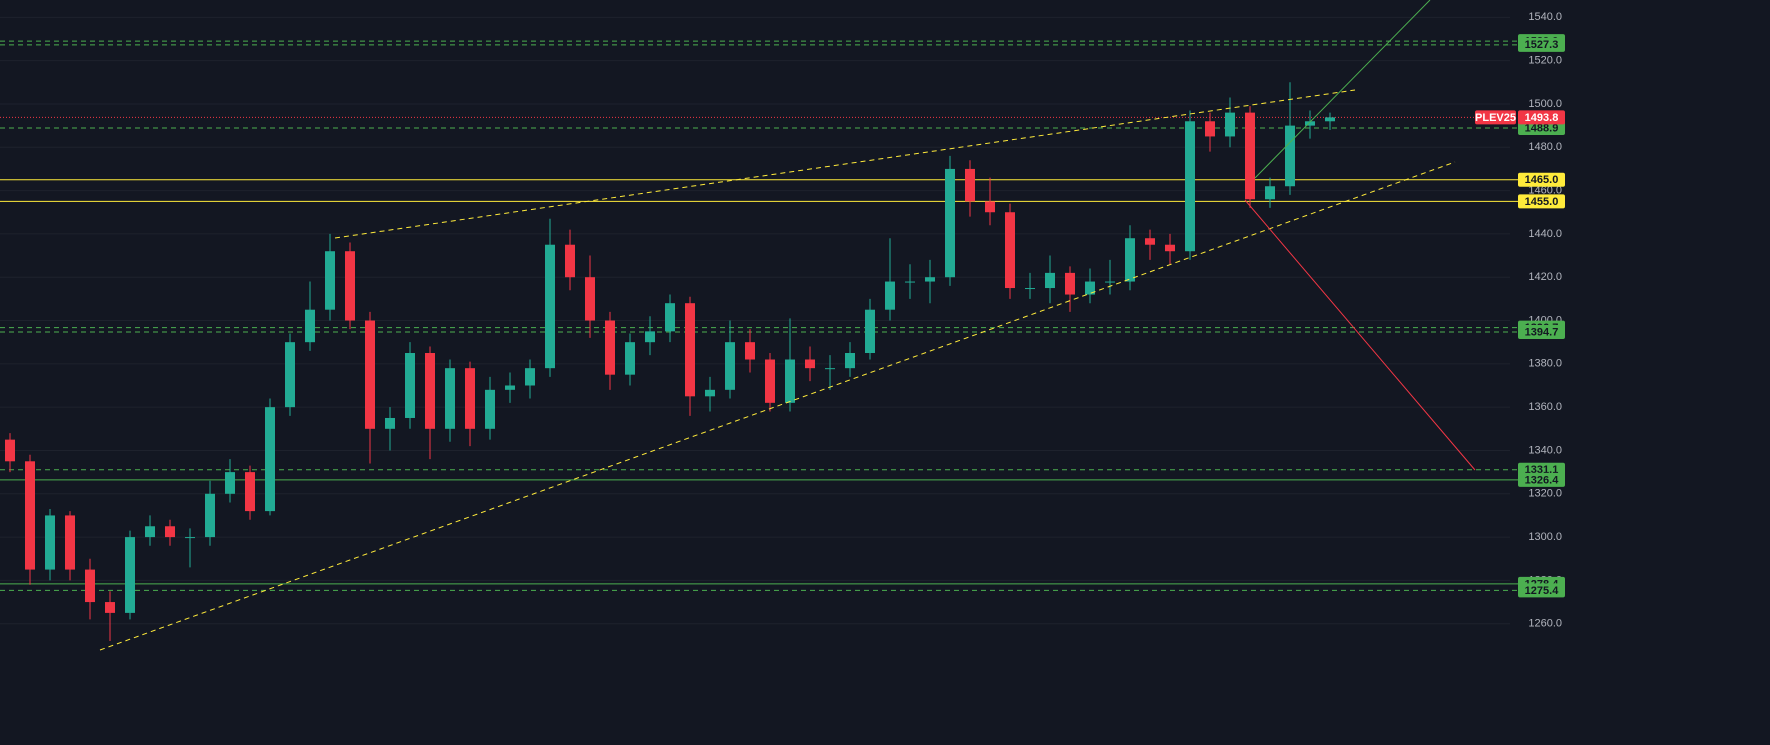 The image size is (1770, 745). I want to click on price-badge-label: 1527.3, so click(1542, 45).